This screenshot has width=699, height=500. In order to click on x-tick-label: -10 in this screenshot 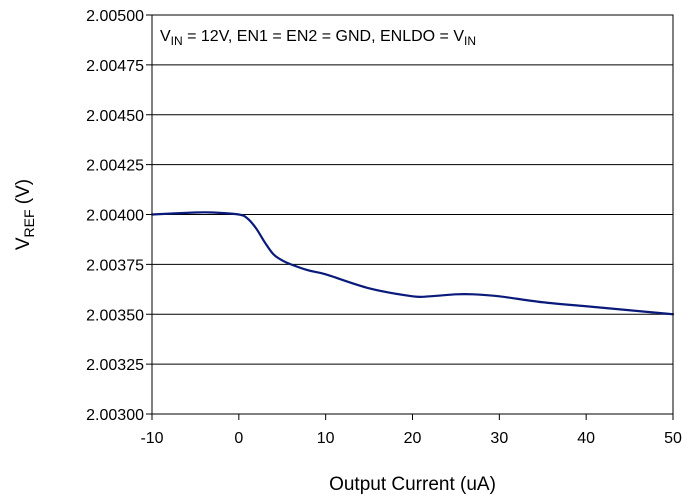, I will do `click(151, 438)`.